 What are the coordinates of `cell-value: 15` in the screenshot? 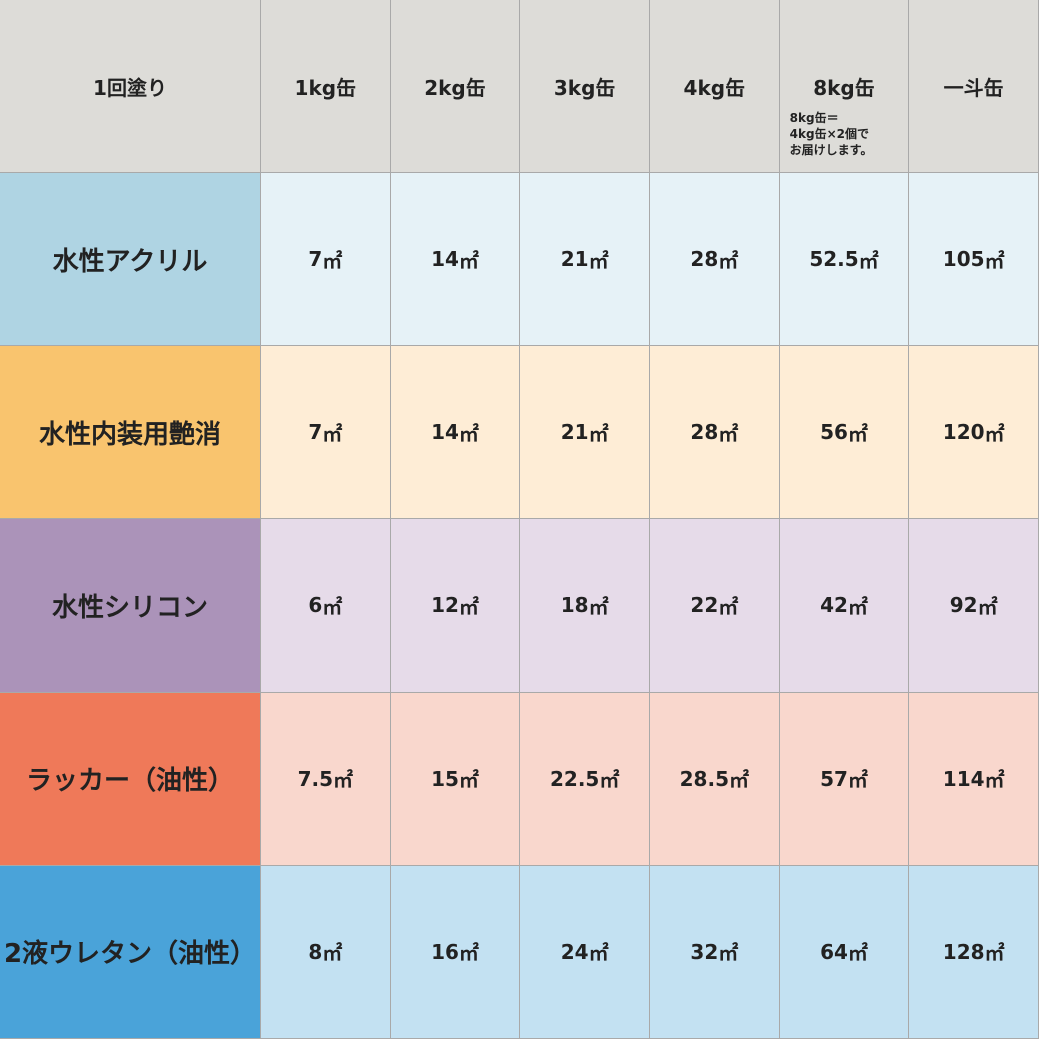 It's located at (445, 778).